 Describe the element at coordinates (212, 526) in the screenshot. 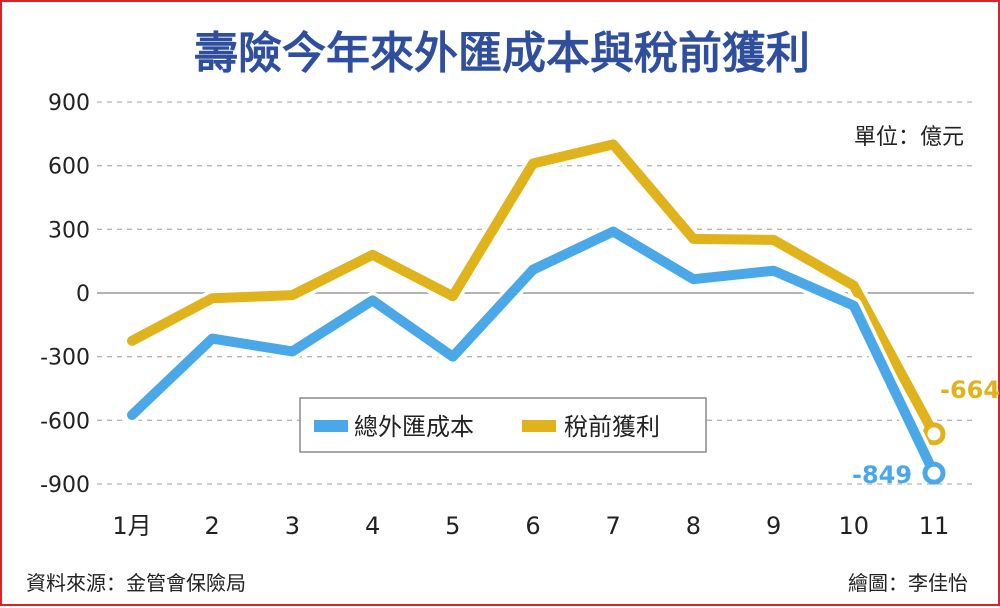

I see `x-tick-label: 2` at that location.